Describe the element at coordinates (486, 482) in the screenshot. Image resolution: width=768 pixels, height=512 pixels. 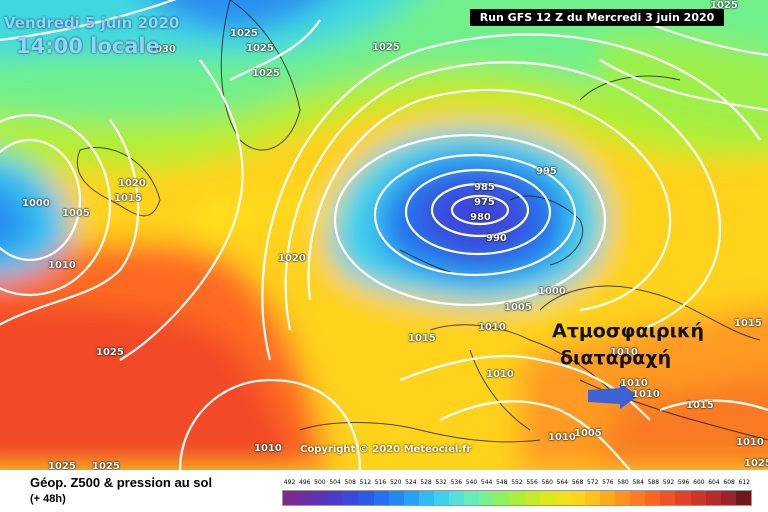
I see `scale-label: 544` at that location.